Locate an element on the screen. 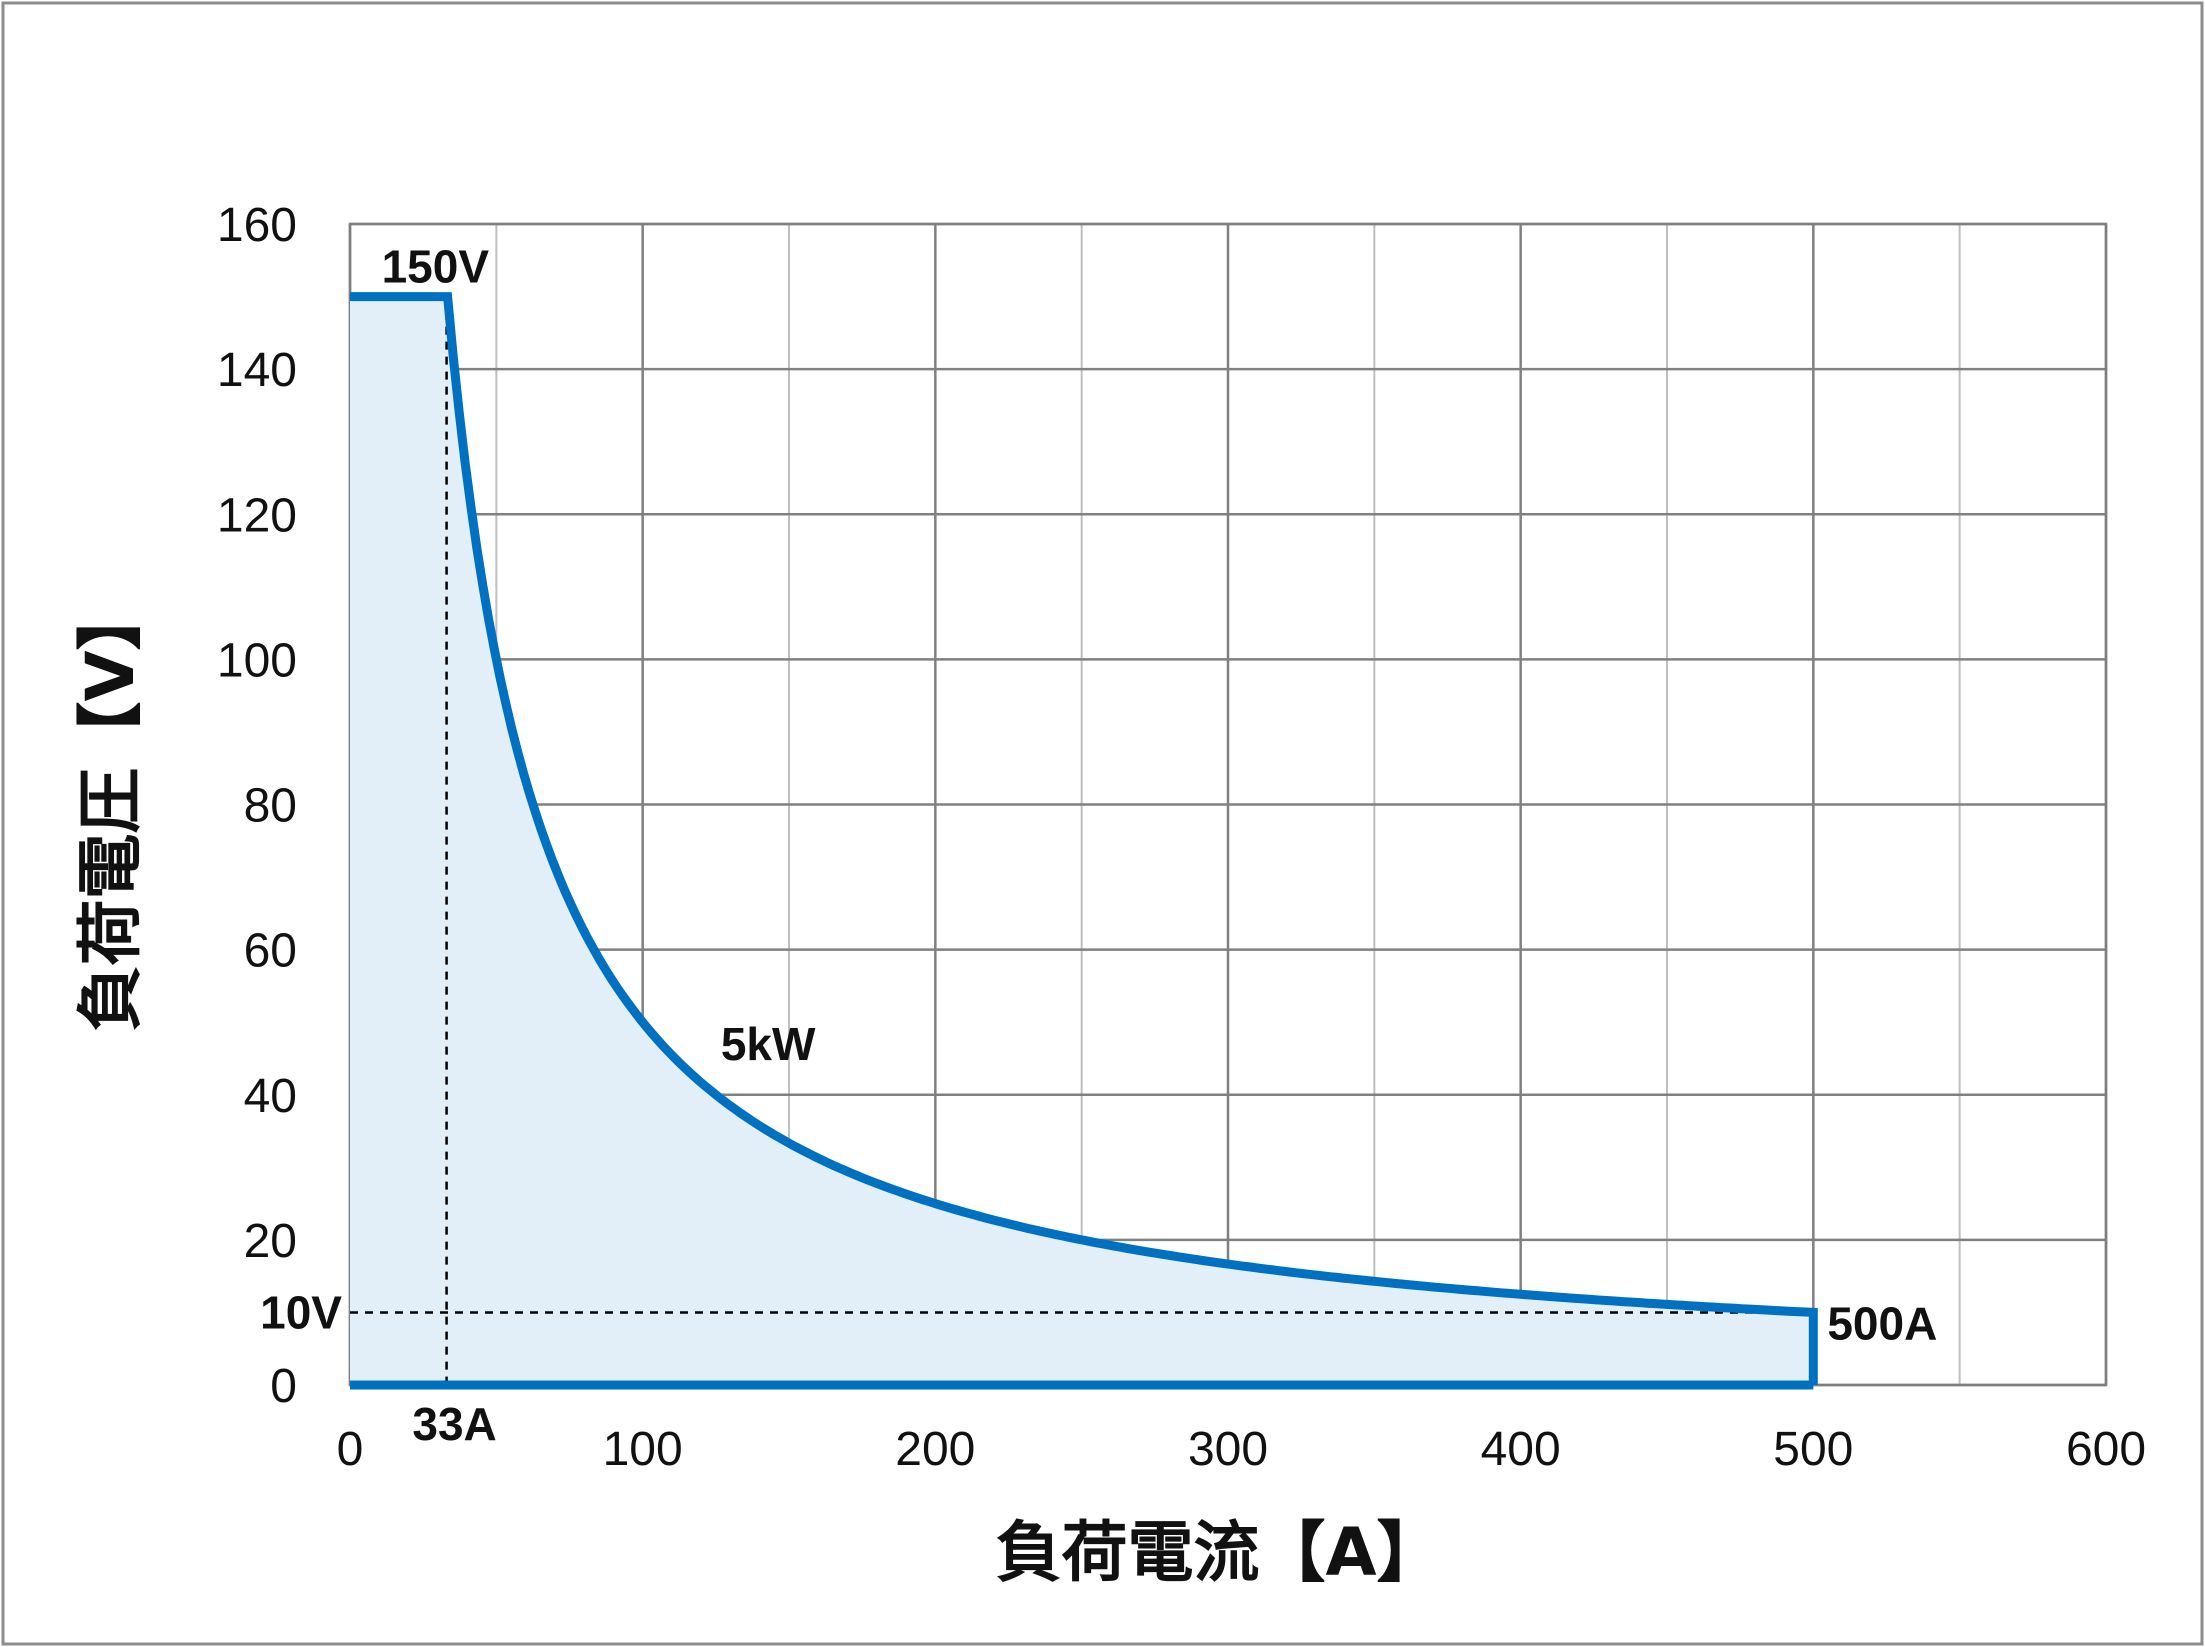  x-tick-label: 200 is located at coordinates (935, 1449).